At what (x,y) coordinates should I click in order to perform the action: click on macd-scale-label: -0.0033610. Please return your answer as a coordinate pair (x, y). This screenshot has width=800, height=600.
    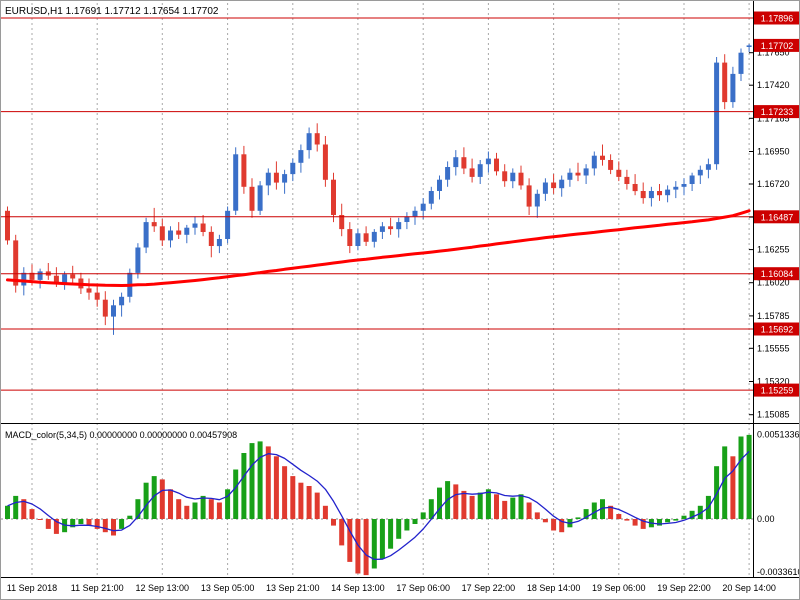
    Looking at the image, I should click on (778, 572).